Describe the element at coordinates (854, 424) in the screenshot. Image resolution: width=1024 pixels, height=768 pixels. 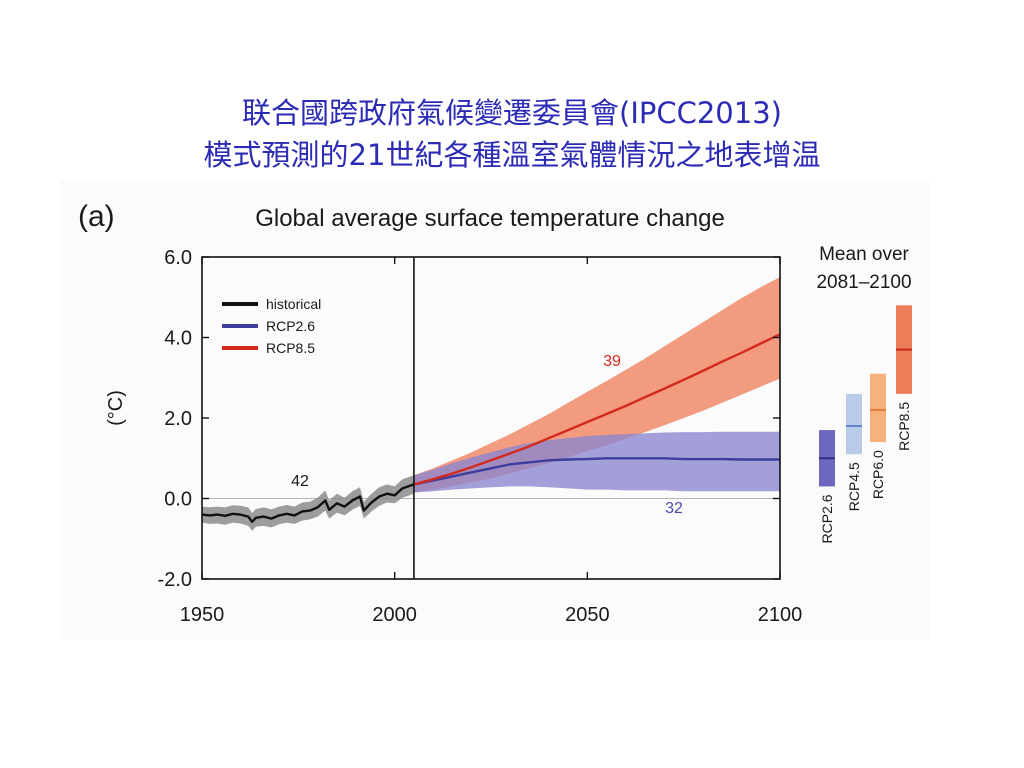
I see `side-bar-rcp45` at that location.